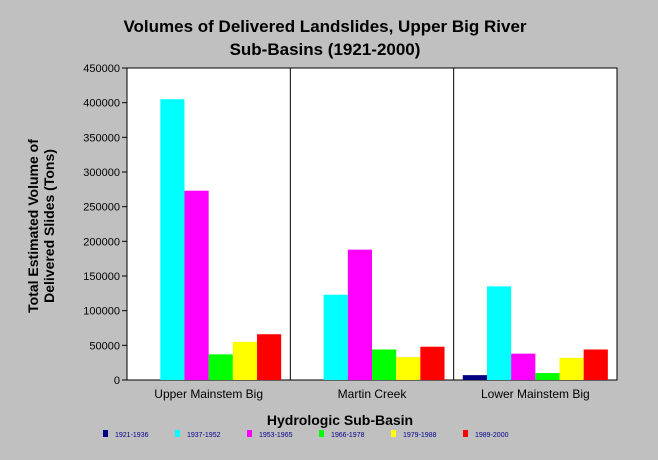 The height and width of the screenshot is (460, 658). Describe the element at coordinates (117, 381) in the screenshot. I see `y-tick-label: 0` at that location.